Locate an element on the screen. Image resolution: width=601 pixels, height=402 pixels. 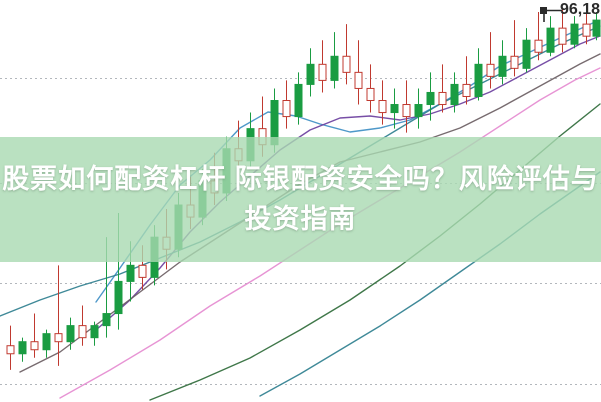
page-title-line-1: 股票如何配资杠杆 际银配资安全吗？风险评估与 is located at coordinates (300, 178).